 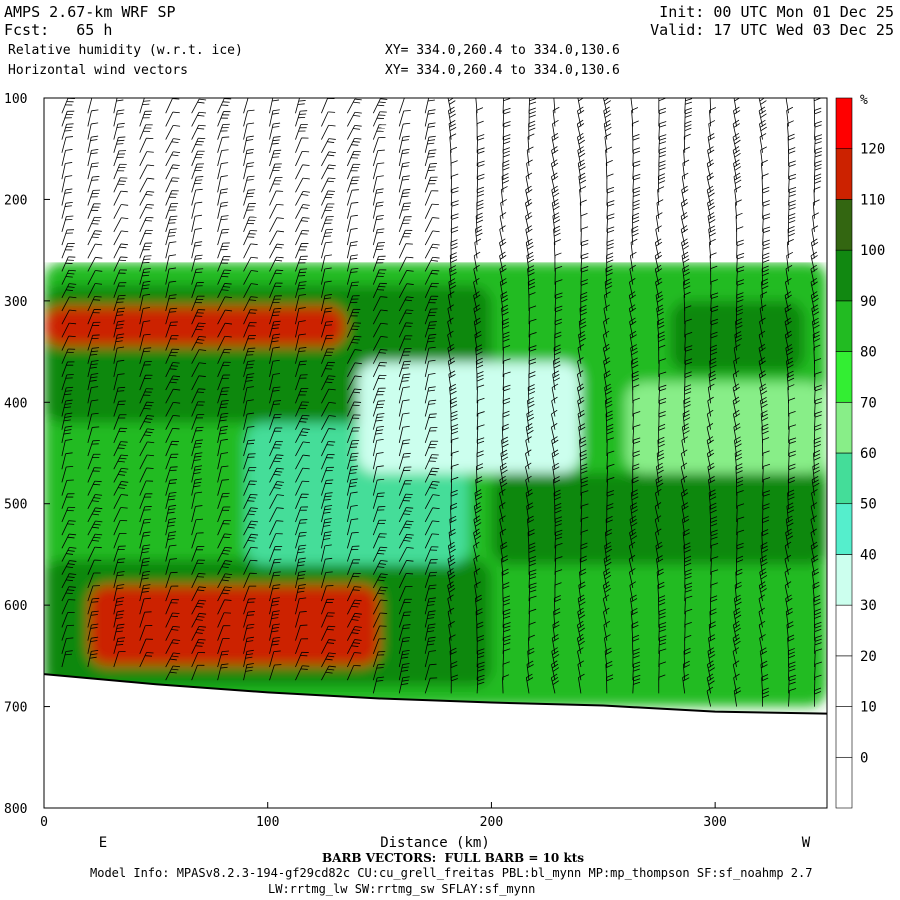 I want to click on model-info-physics: LW:rrtmg_lw SW:rrtmg_sw SFLAY:sf_mynn, so click(x=402, y=889).